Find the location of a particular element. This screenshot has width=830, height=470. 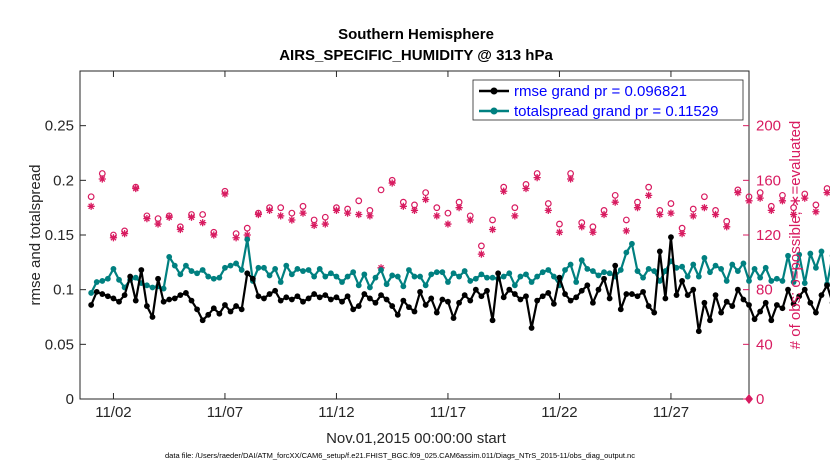

y-axis-left: 0 0.05 0.1 0.15 0.2 0.25 is located at coordinates (65, 263).